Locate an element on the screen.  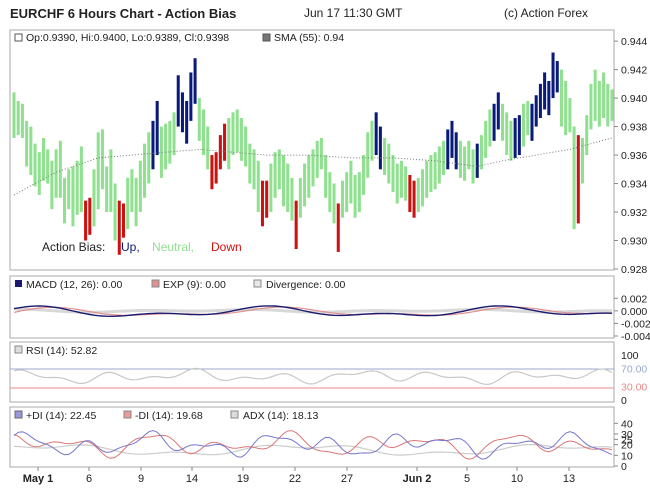
price-tick-label: 0.938 is located at coordinates (634, 128).